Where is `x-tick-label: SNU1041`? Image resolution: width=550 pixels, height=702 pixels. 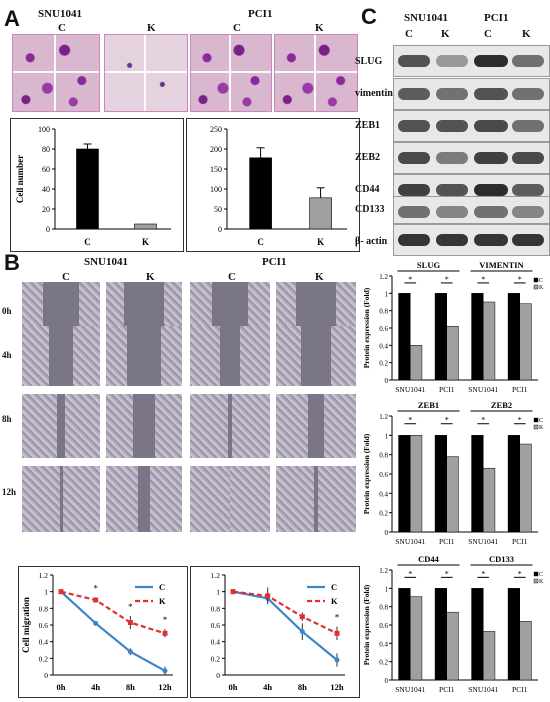
x-tick-label: SNU1041 is located at coordinates (410, 389).